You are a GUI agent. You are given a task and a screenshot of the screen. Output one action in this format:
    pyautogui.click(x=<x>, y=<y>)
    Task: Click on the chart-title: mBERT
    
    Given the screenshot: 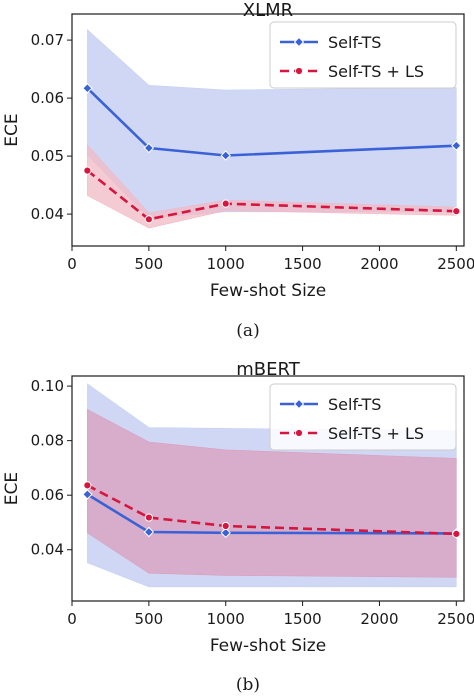 What is the action you would take?
    pyautogui.click(x=268, y=369)
    